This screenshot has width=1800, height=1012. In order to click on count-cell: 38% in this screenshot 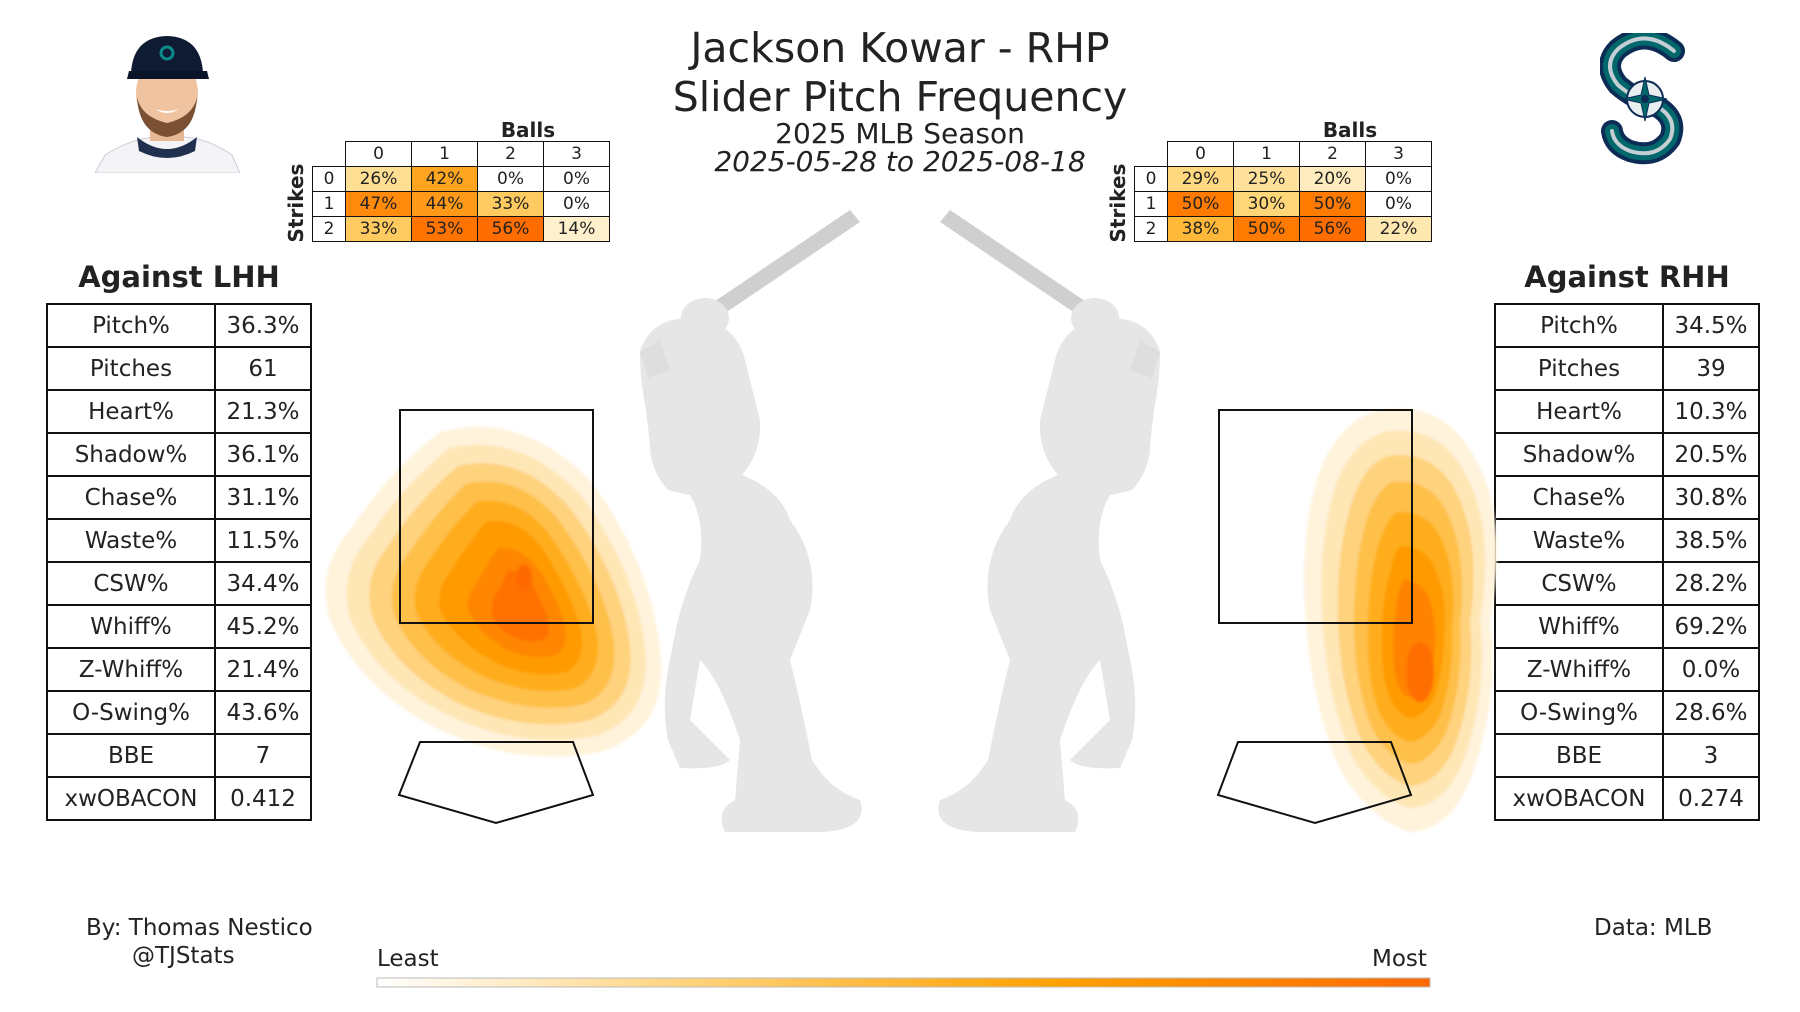, I will do `click(1200, 229)`.